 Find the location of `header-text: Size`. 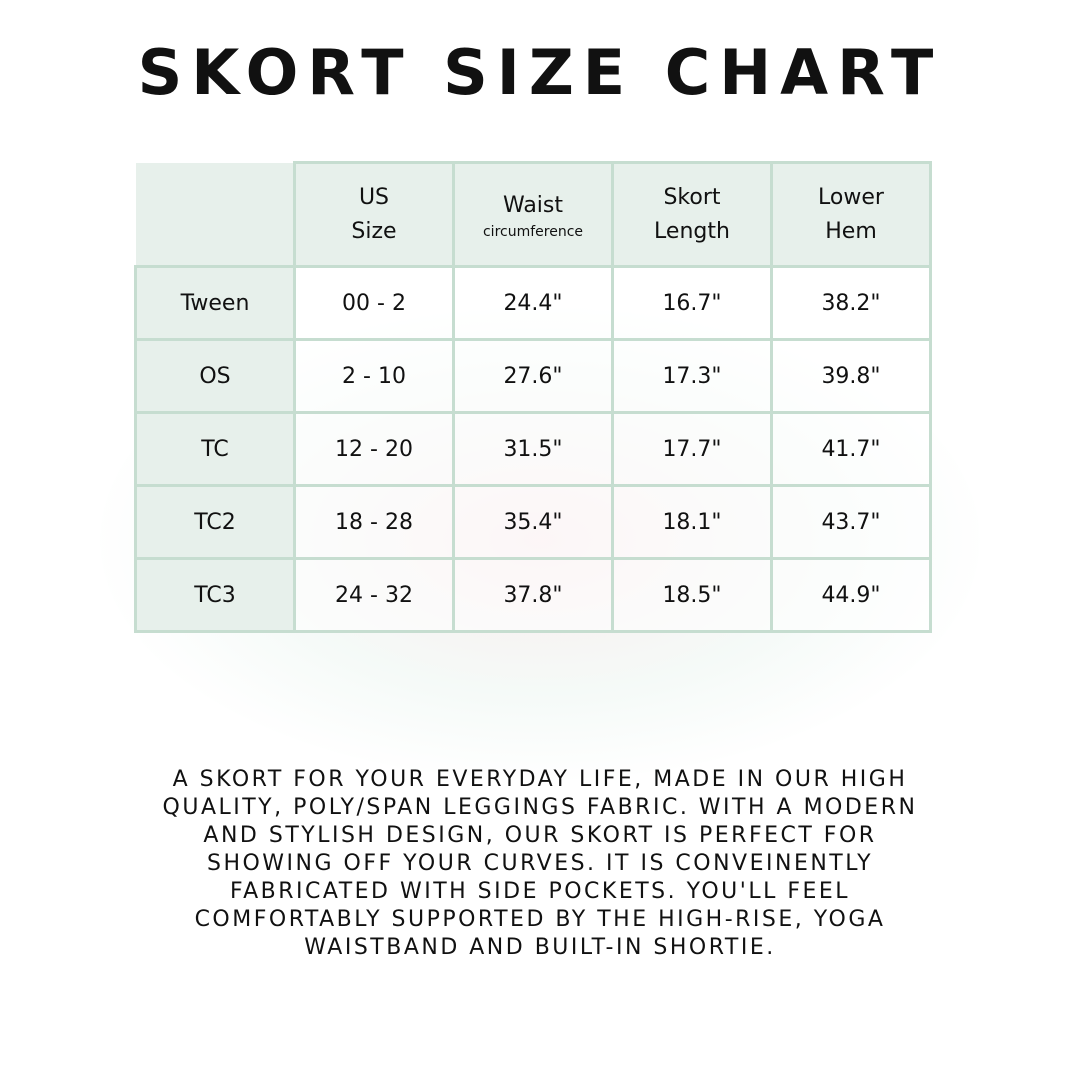

header-text: Size is located at coordinates (374, 231).